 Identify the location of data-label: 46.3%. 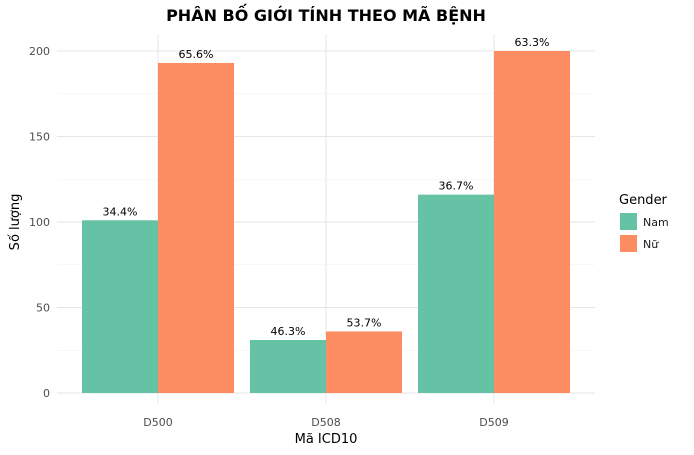
(288, 331).